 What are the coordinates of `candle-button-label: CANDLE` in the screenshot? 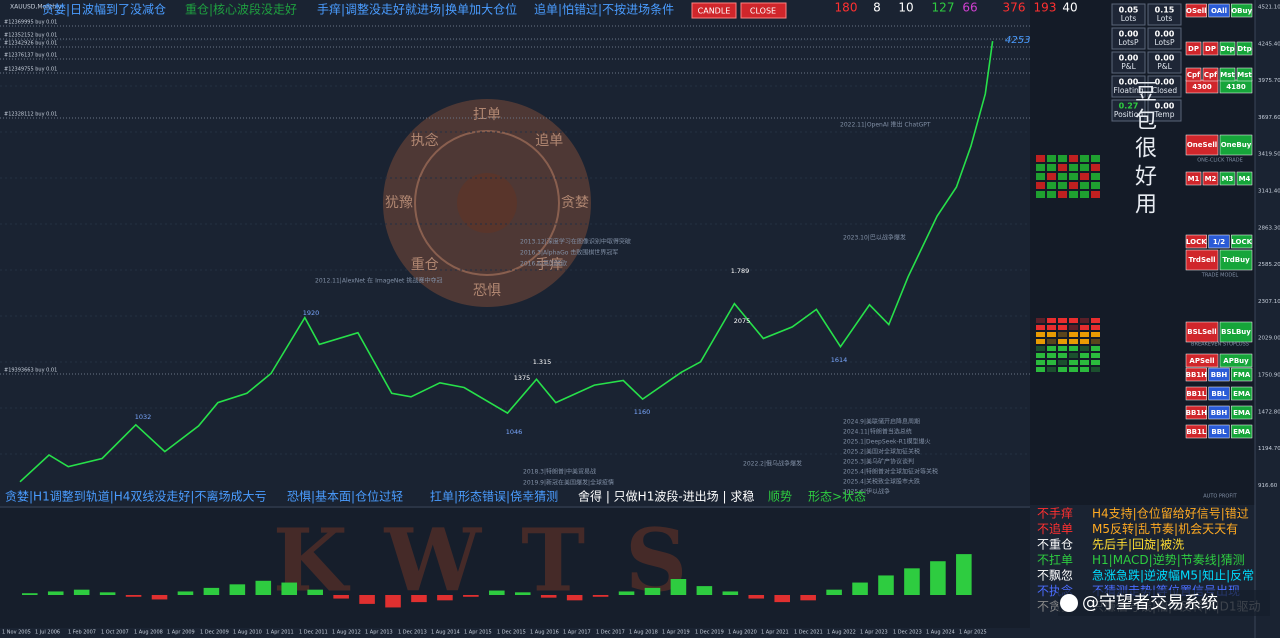 It's located at (714, 11).